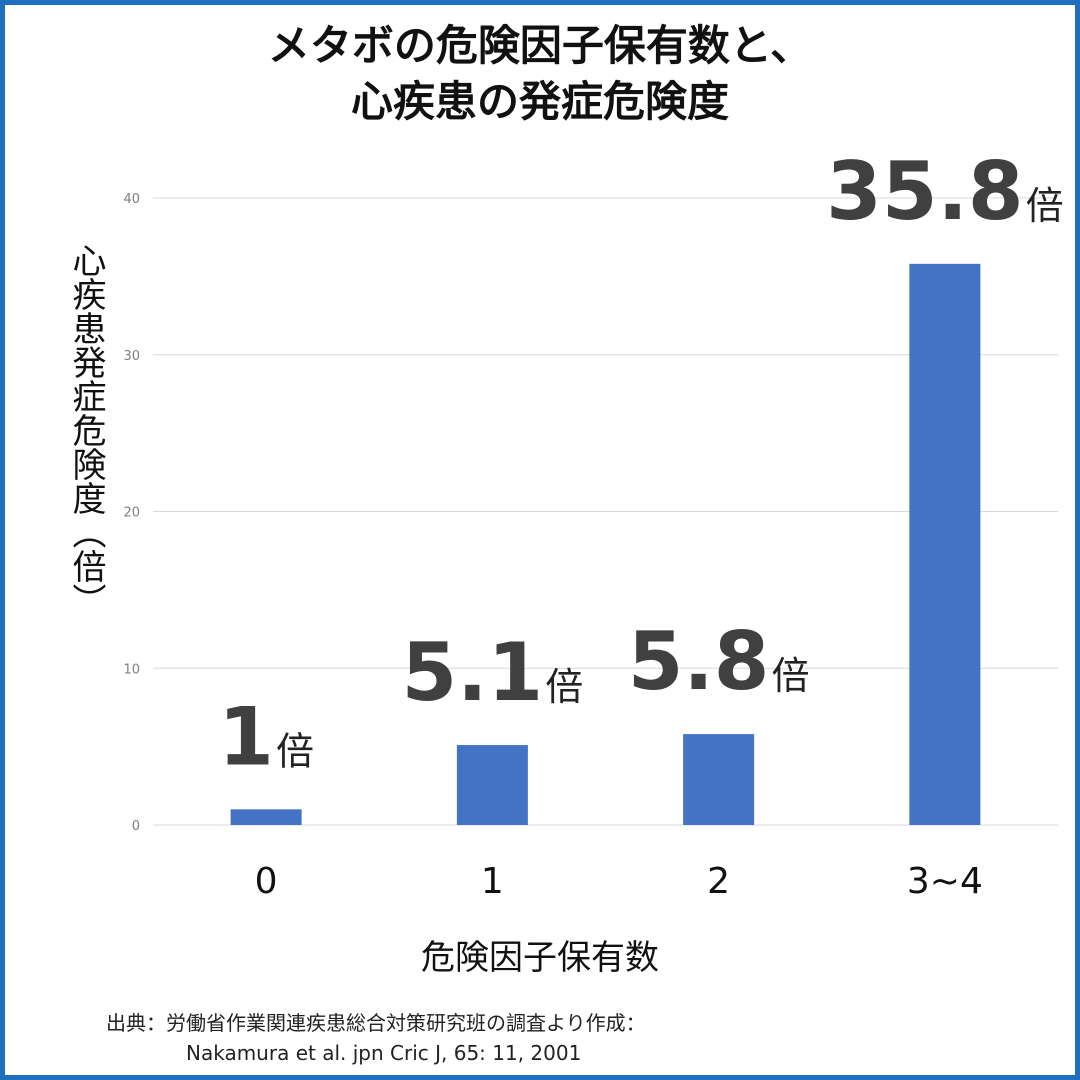  What do you see at coordinates (131, 356) in the screenshot?
I see `y-tick-label: 30` at bounding box center [131, 356].